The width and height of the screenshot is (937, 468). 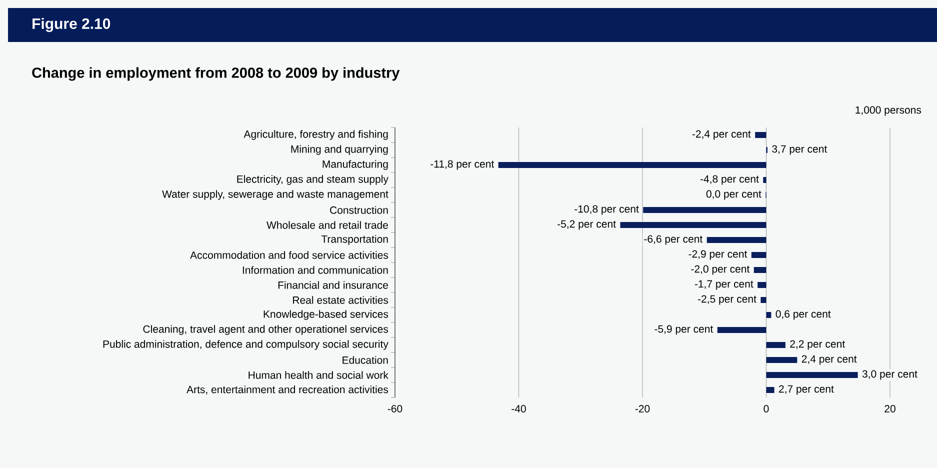 I want to click on x-tick-label: -40, so click(x=519, y=408).